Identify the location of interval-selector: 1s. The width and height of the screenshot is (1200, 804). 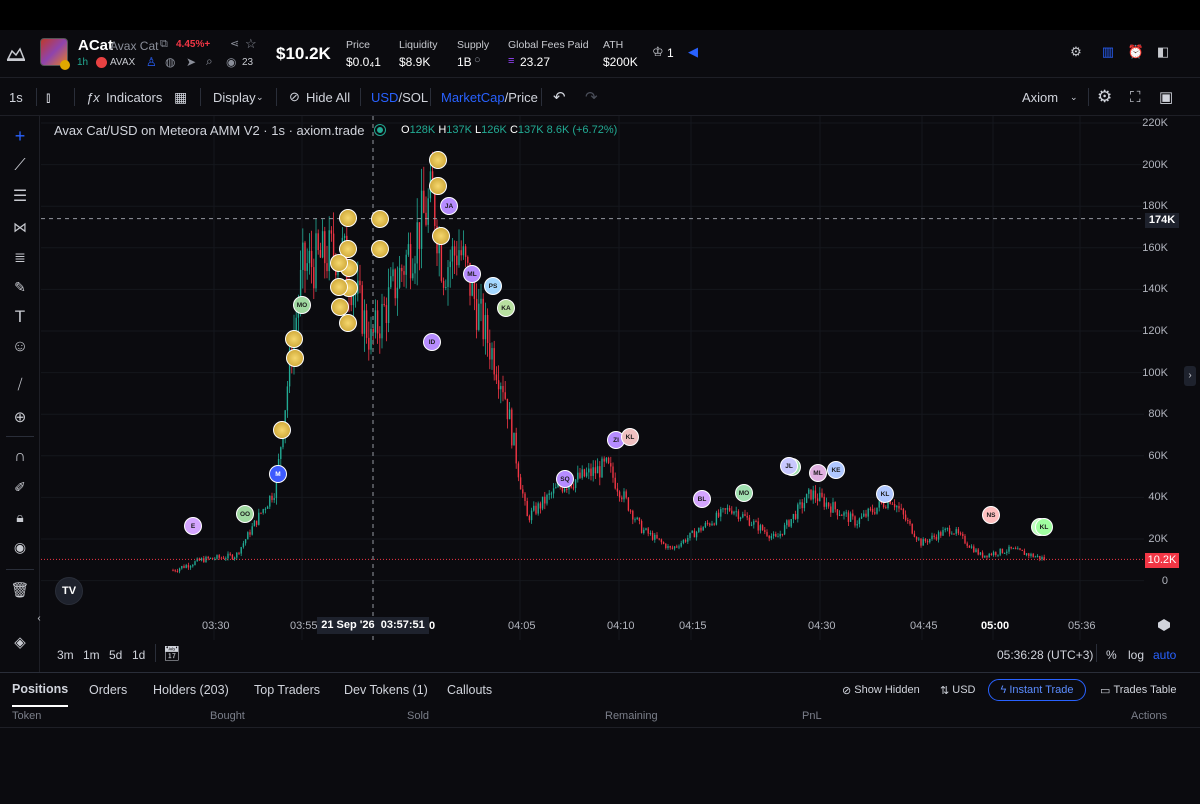
(16, 97).